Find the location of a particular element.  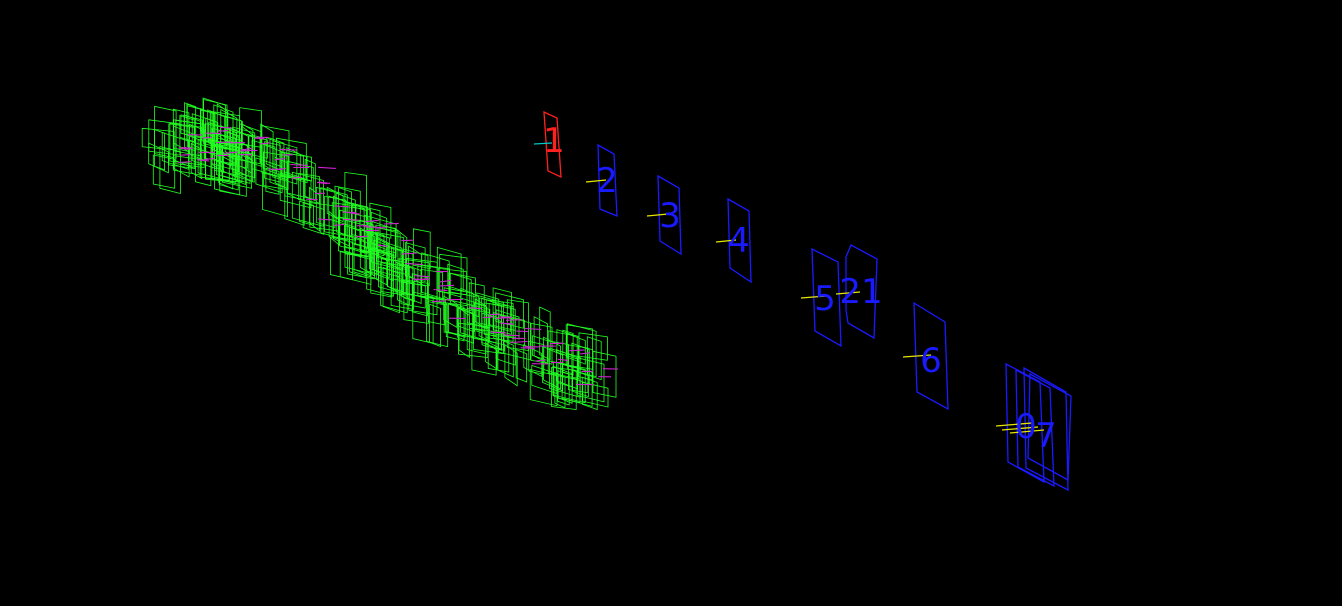

keyframe-label: 3 is located at coordinates (670, 216).